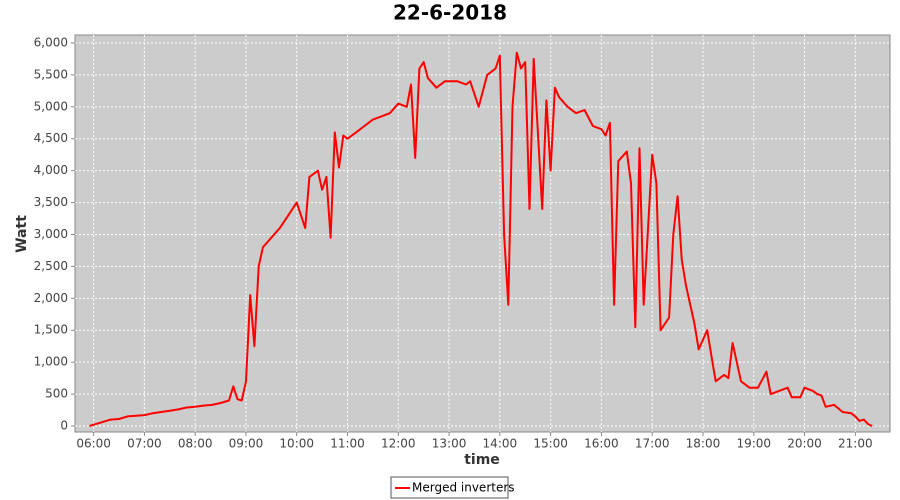 This screenshot has width=900, height=500. I want to click on x-tick-label: 15:00, so click(550, 444).